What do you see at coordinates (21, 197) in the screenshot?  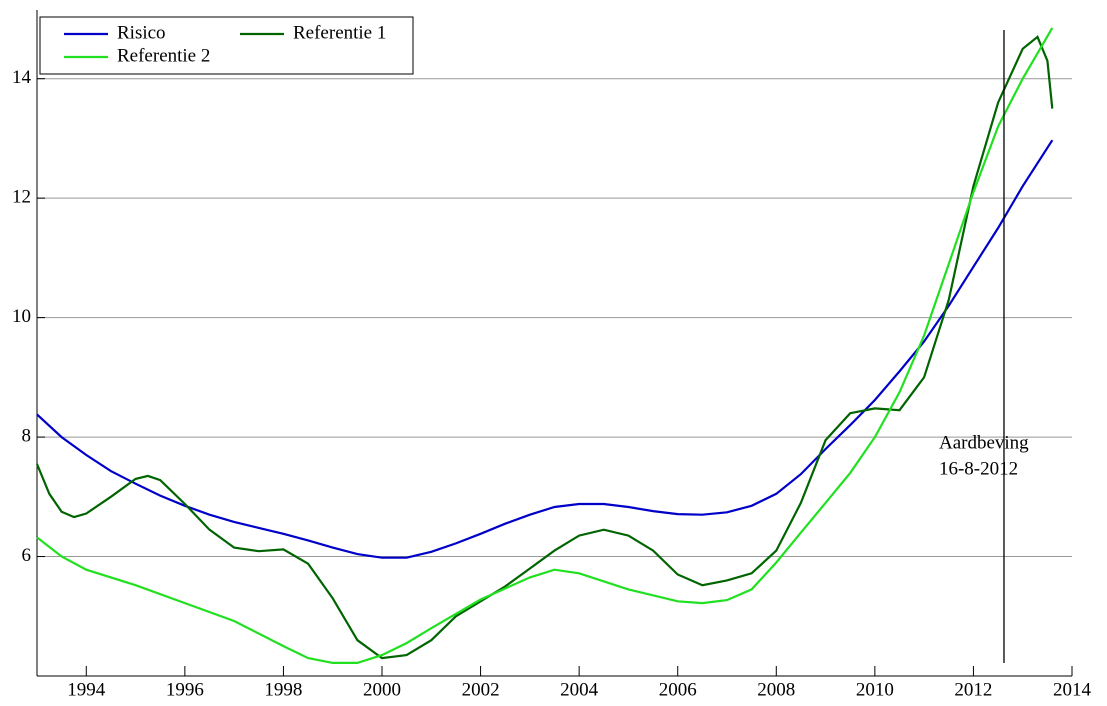 I see `y-tick-label: 12` at bounding box center [21, 197].